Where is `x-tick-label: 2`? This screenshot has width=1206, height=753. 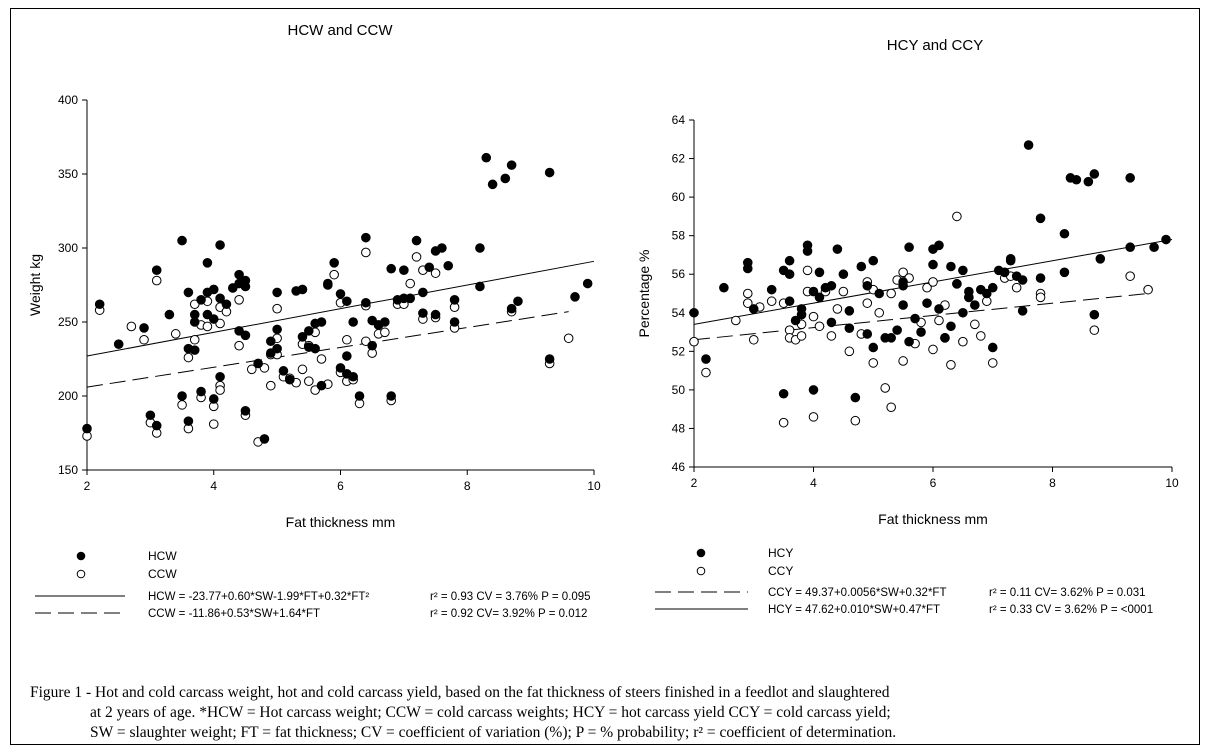
x-tick-label: 2 is located at coordinates (87, 486).